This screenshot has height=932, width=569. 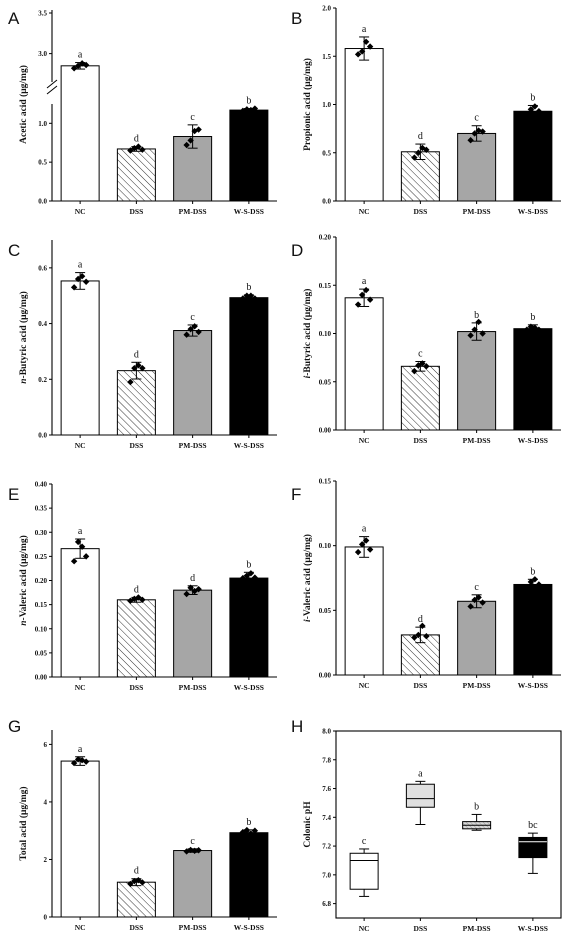 What do you see at coordinates (136, 175) in the screenshot?
I see `bar-dss` at bounding box center [136, 175].